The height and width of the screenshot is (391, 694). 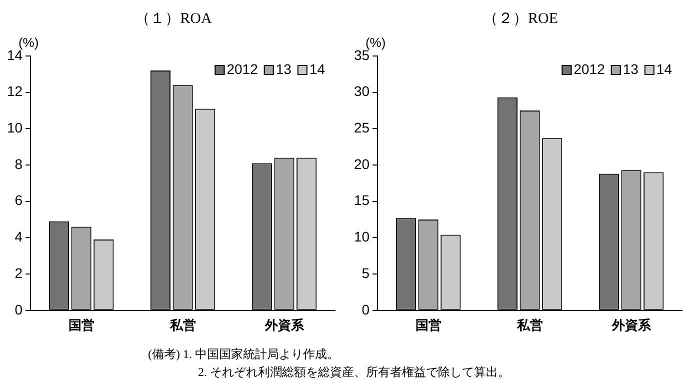 What do you see at coordinates (18, 164) in the screenshot?
I see `y-tick-label: 8` at bounding box center [18, 164].